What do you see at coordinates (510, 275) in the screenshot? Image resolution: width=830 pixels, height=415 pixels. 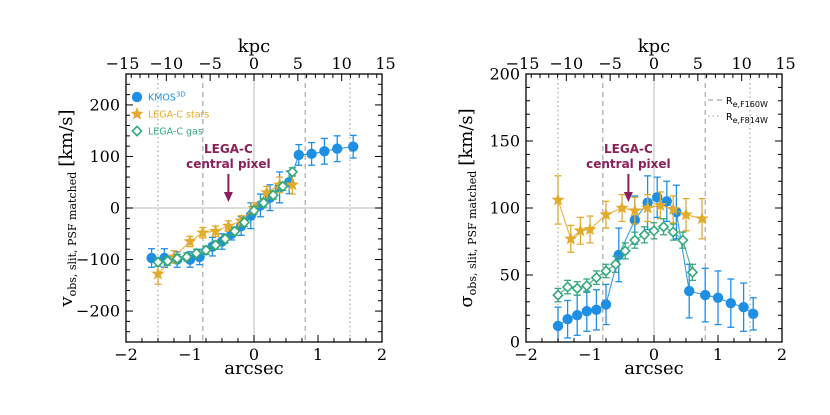 I see `y-tick-label: 50` at bounding box center [510, 275].